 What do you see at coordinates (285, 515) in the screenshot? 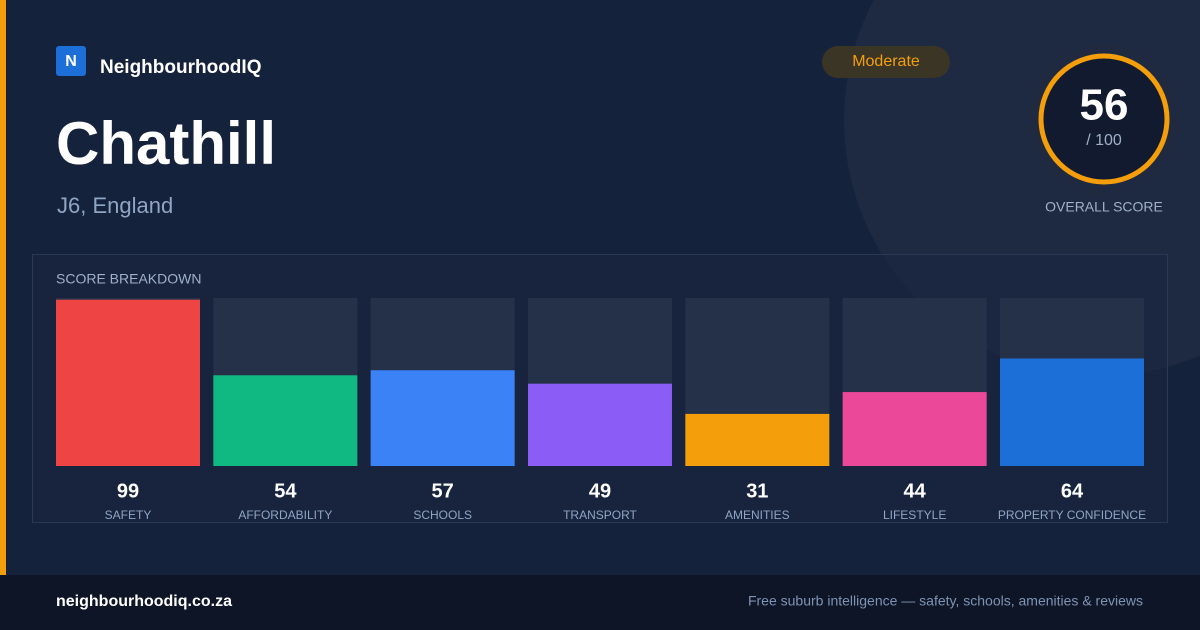
I see `category-label: AFFORDABILITY` at bounding box center [285, 515].